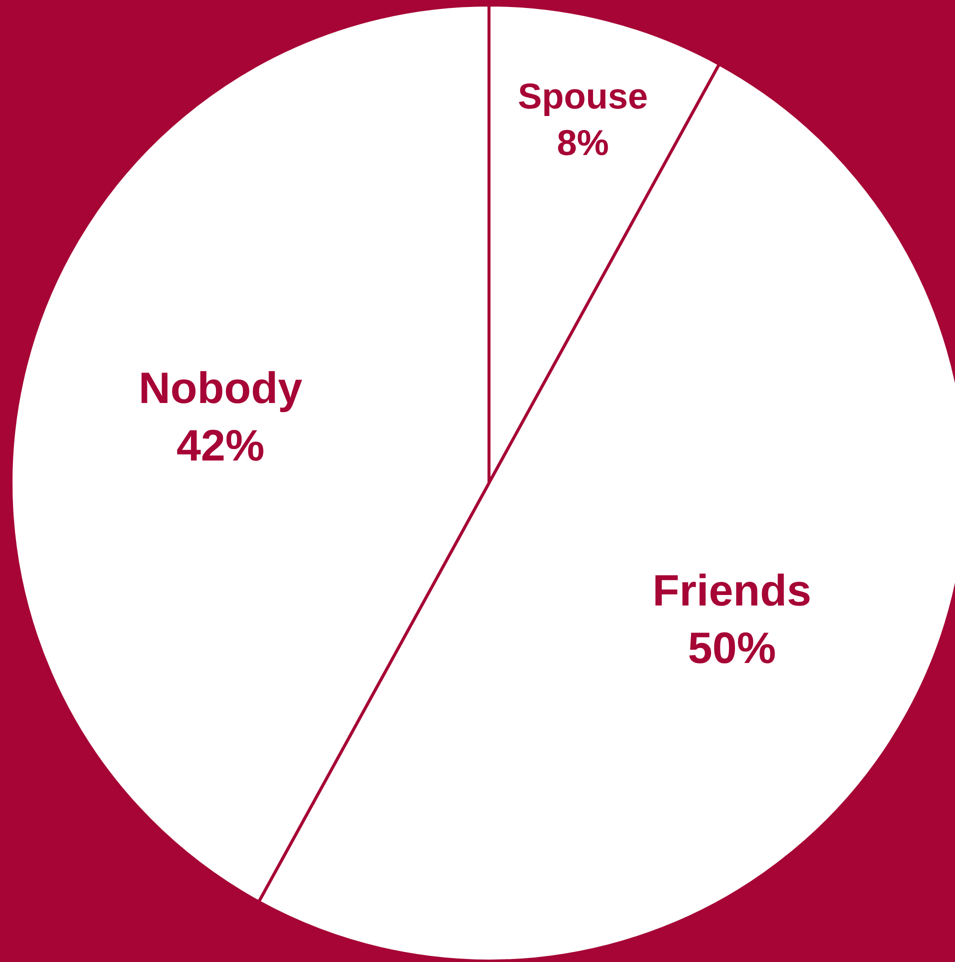 The width and height of the screenshot is (955, 962). Describe the element at coordinates (220, 445) in the screenshot. I see `data-label: 42%` at that location.